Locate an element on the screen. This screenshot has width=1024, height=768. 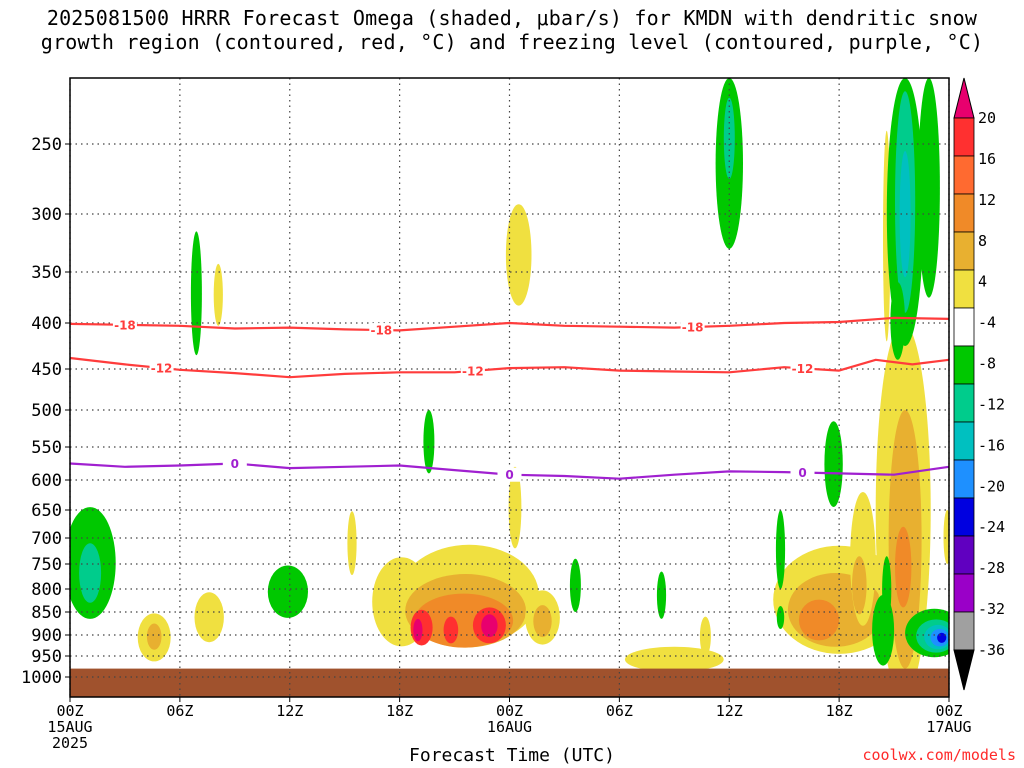
y-tick-300: 300 is located at coordinates (46, 215).